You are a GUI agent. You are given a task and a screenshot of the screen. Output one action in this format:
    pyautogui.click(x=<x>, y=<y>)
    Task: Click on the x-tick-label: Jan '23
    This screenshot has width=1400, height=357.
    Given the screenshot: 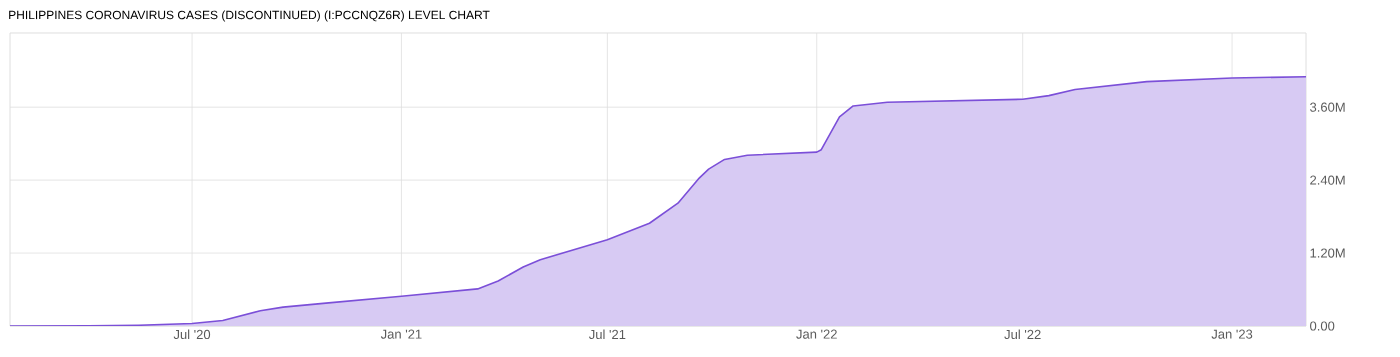 What is the action you would take?
    pyautogui.click(x=1232, y=334)
    